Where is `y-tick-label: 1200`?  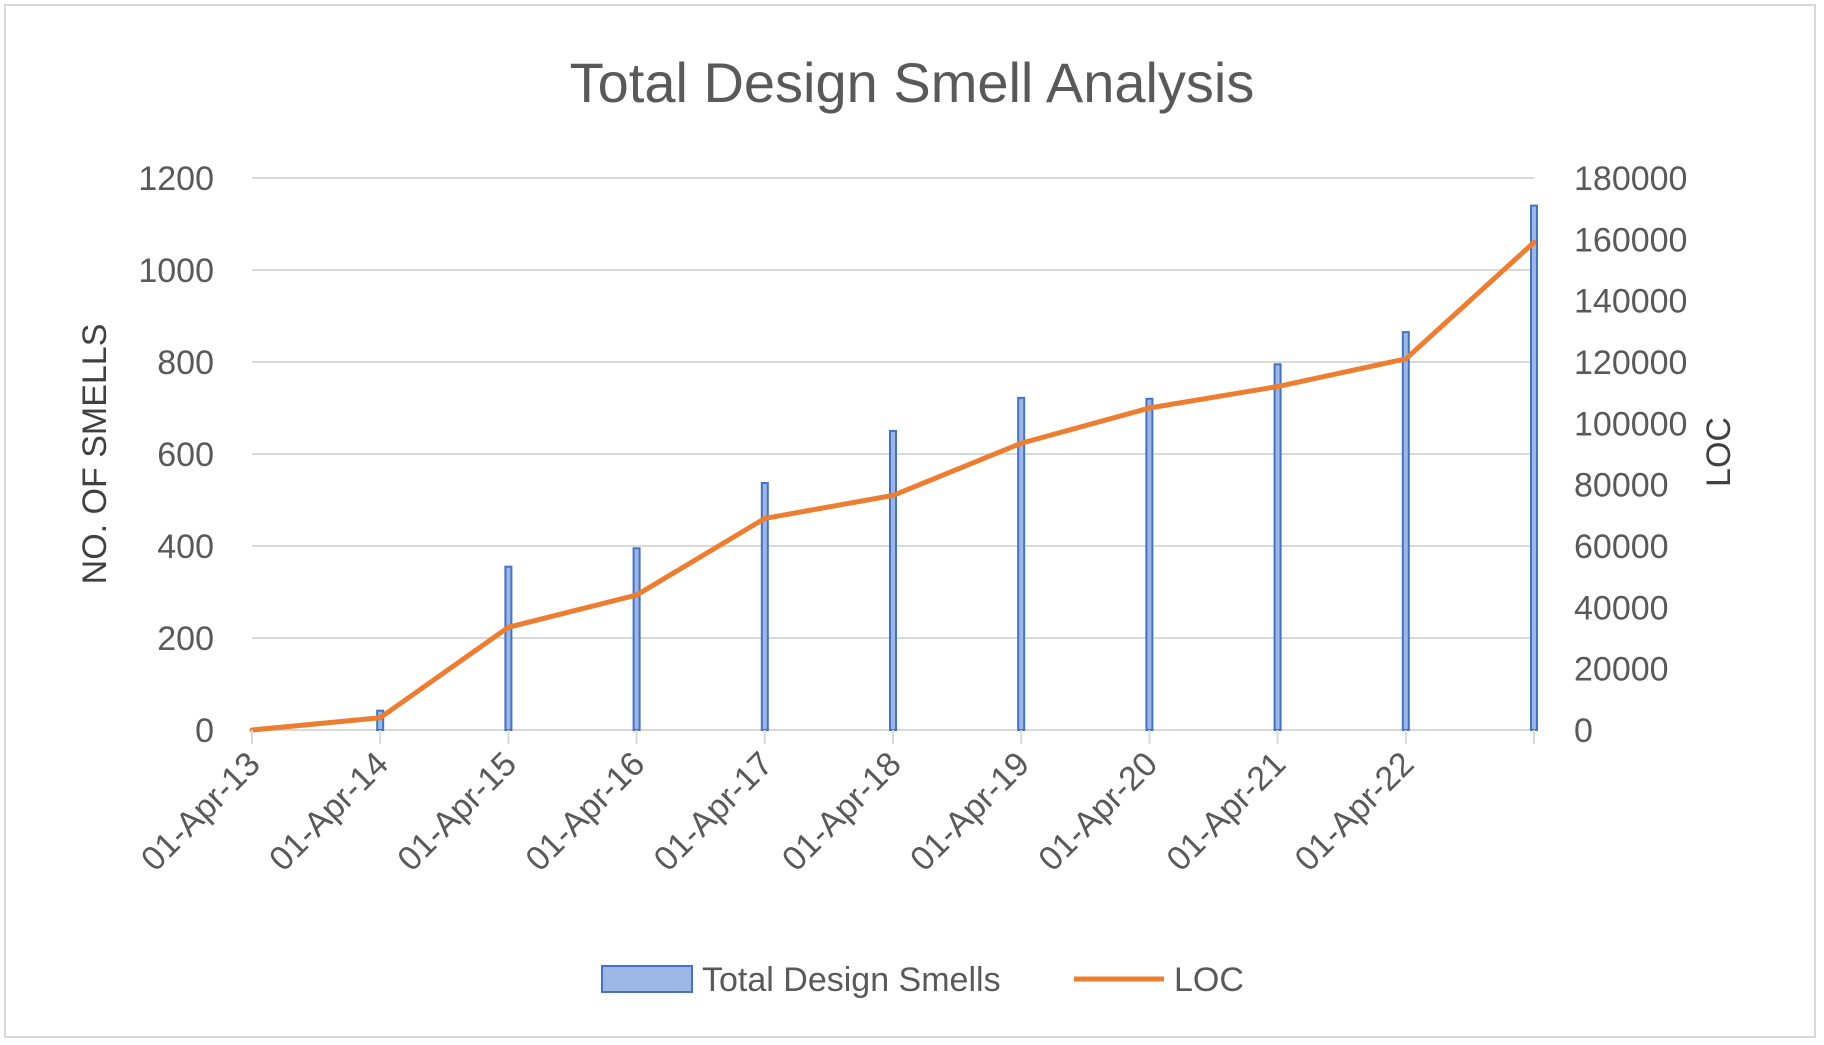 y-tick-label: 1200 is located at coordinates (176, 179).